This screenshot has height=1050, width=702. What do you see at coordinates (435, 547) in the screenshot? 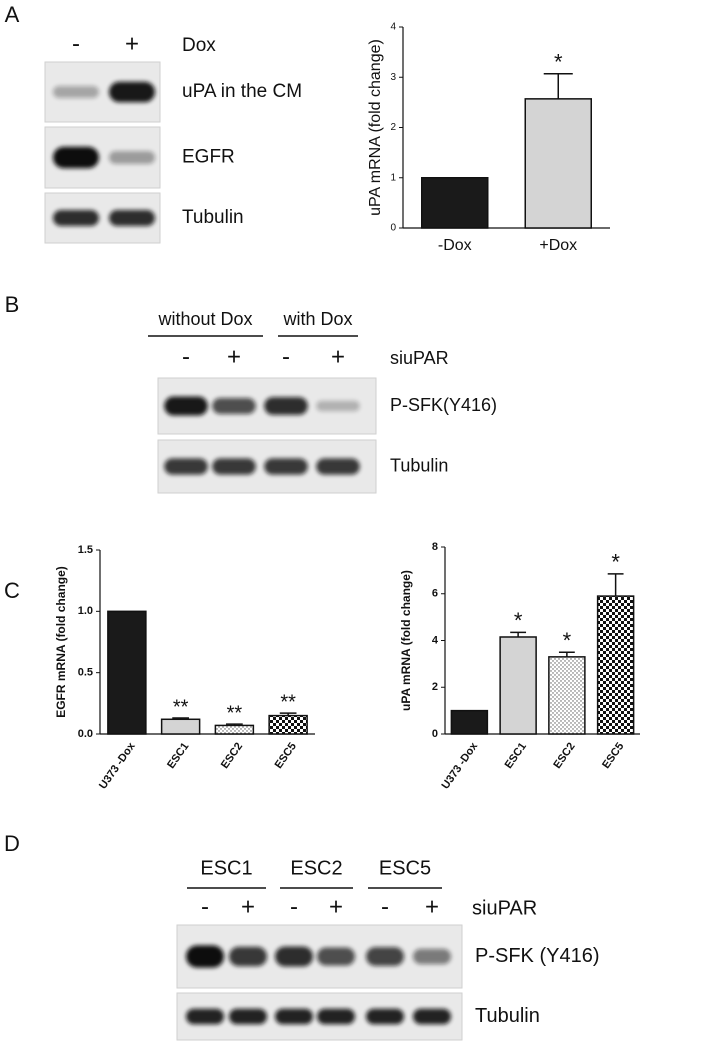
I see `y-tick-label: 8` at bounding box center [435, 547].